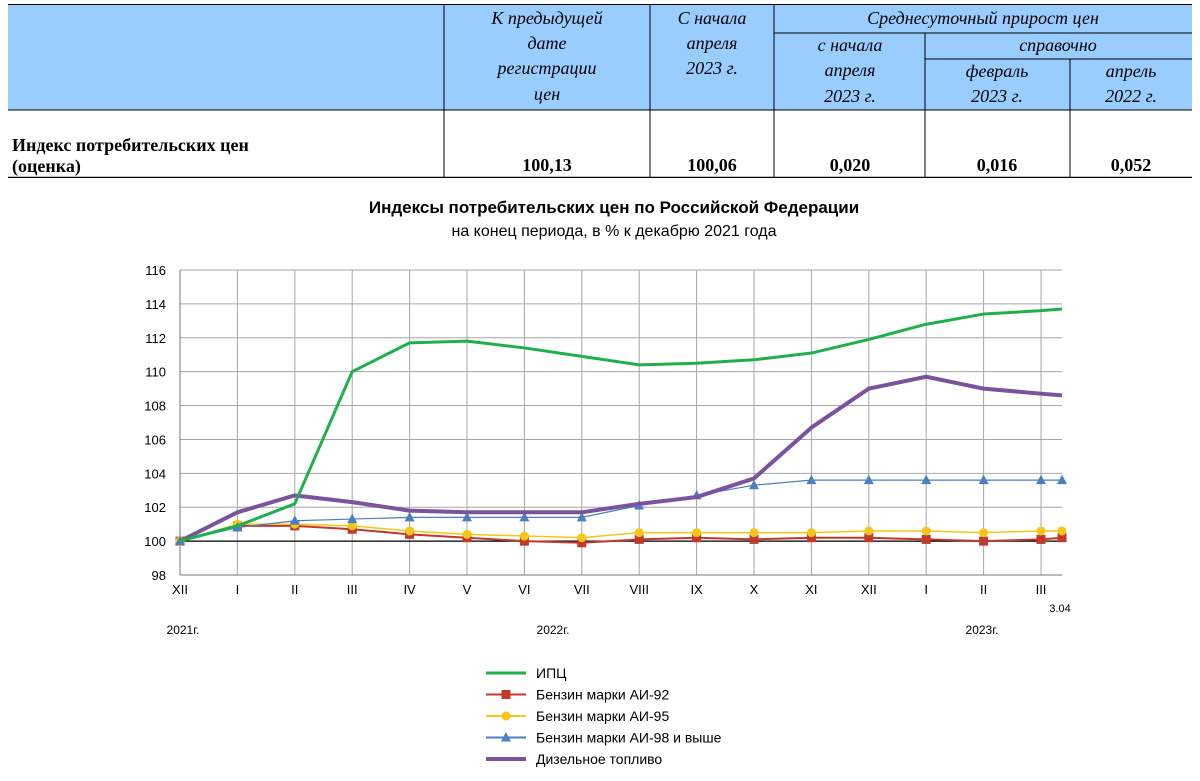 The height and width of the screenshot is (781, 1200). What do you see at coordinates (850, 96) in the screenshot?
I see `header-col3-line3: 2023 г.` at bounding box center [850, 96].